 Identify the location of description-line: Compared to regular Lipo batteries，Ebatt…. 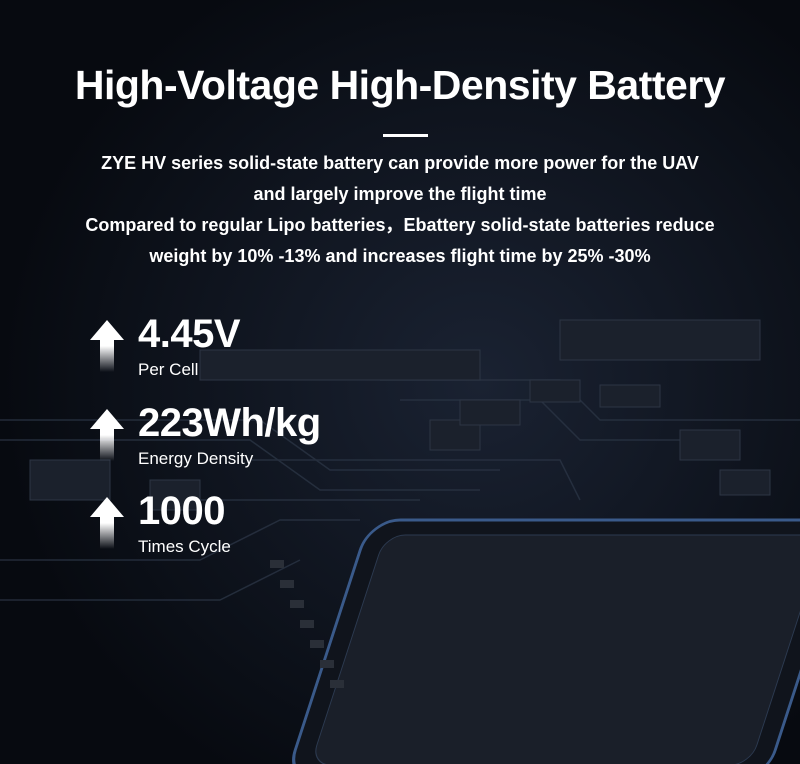
(400, 225).